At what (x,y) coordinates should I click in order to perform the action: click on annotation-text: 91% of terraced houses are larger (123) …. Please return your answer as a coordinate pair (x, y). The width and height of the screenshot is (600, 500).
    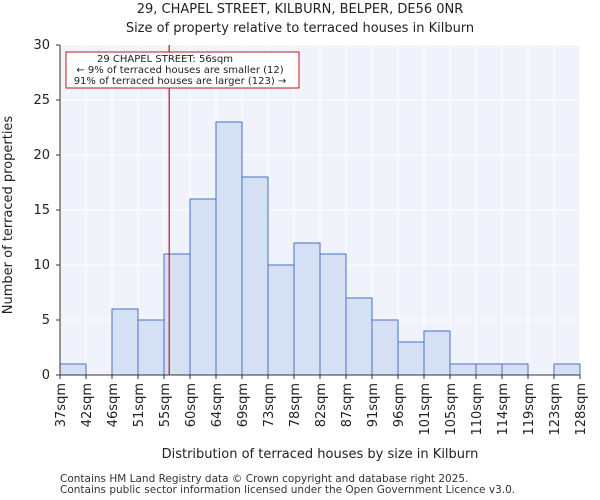
    Looking at the image, I should click on (180, 81).